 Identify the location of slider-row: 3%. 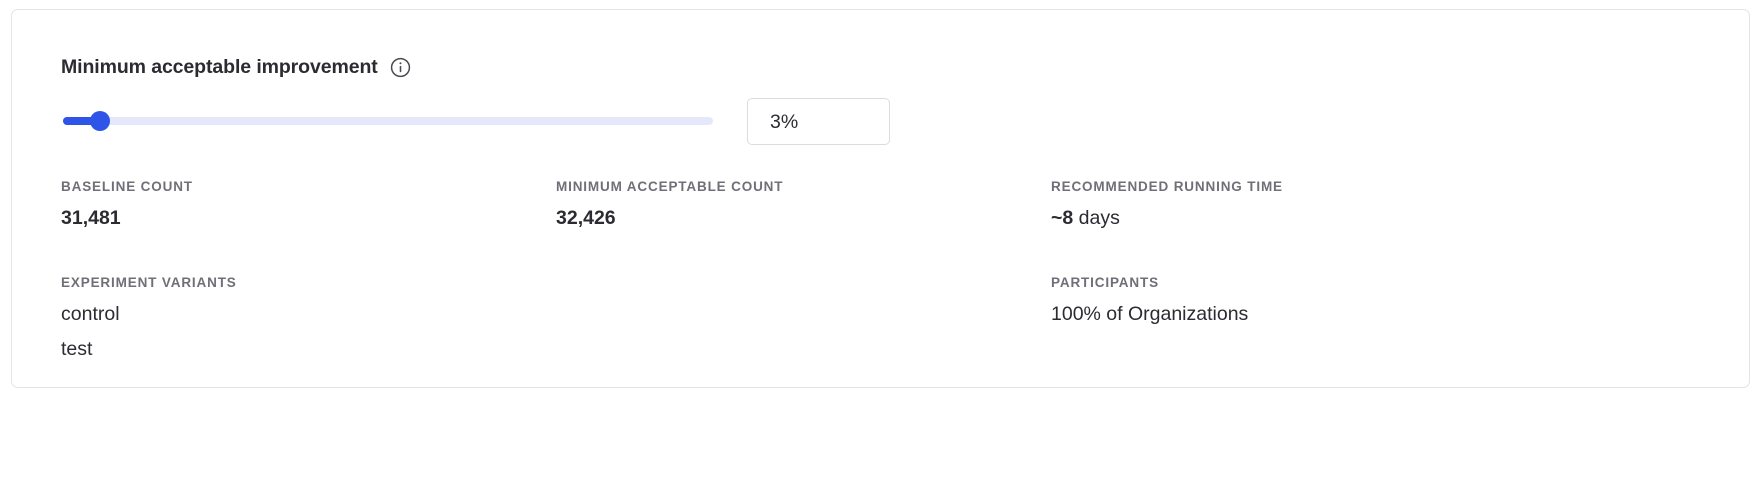
(886, 122).